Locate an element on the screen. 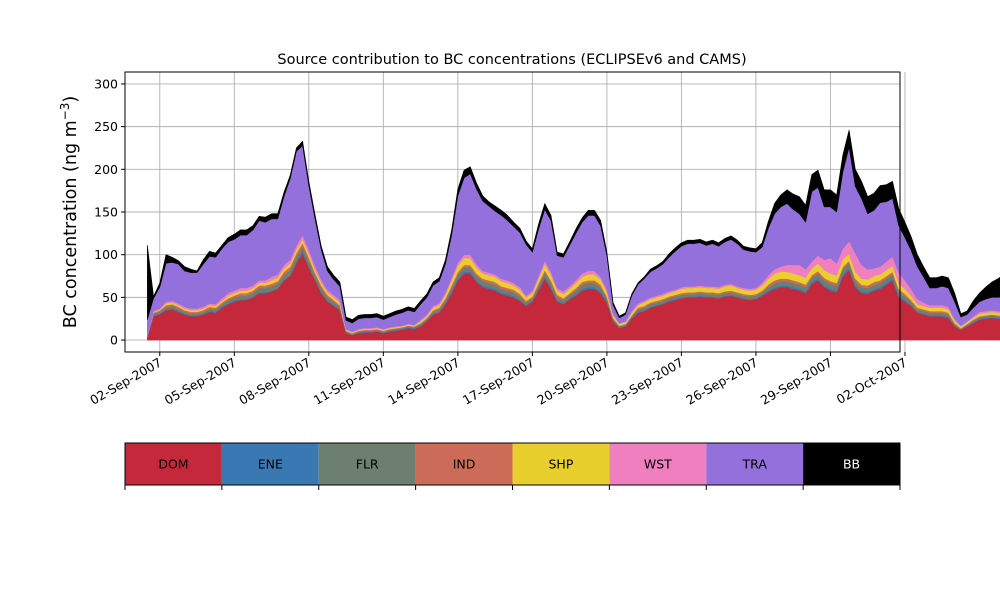 Image resolution: width=1000 pixels, height=600 pixels. legend-swatch-flr is located at coordinates (367, 464).